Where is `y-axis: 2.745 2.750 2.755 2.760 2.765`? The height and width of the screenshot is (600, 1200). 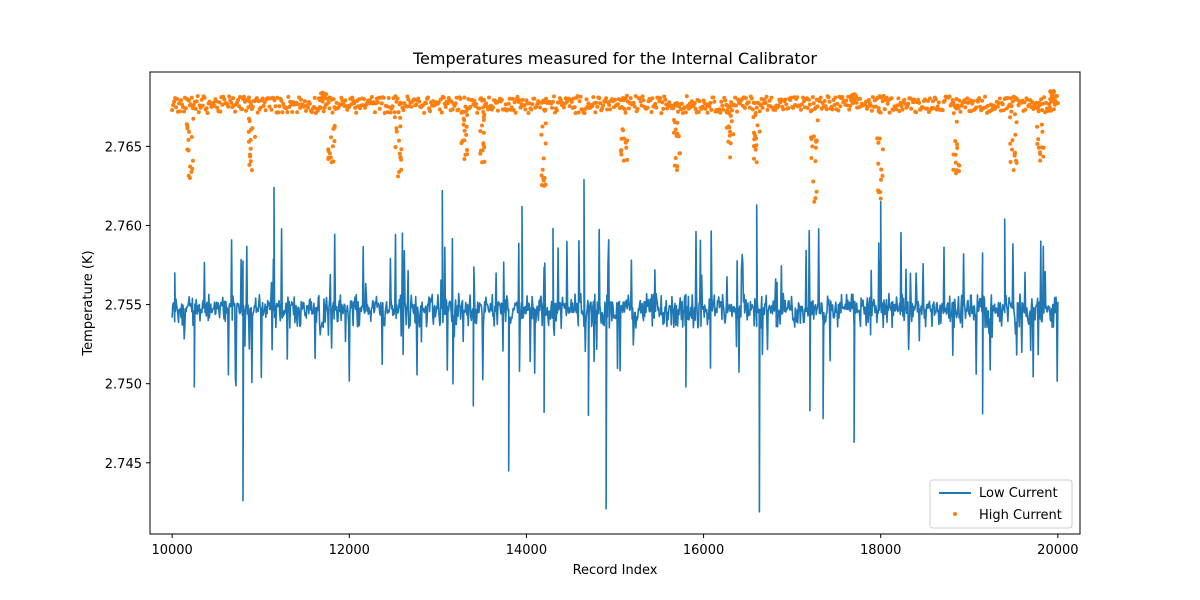 y-axis: 2.745 2.750 2.755 2.760 2.765 is located at coordinates (127, 306).